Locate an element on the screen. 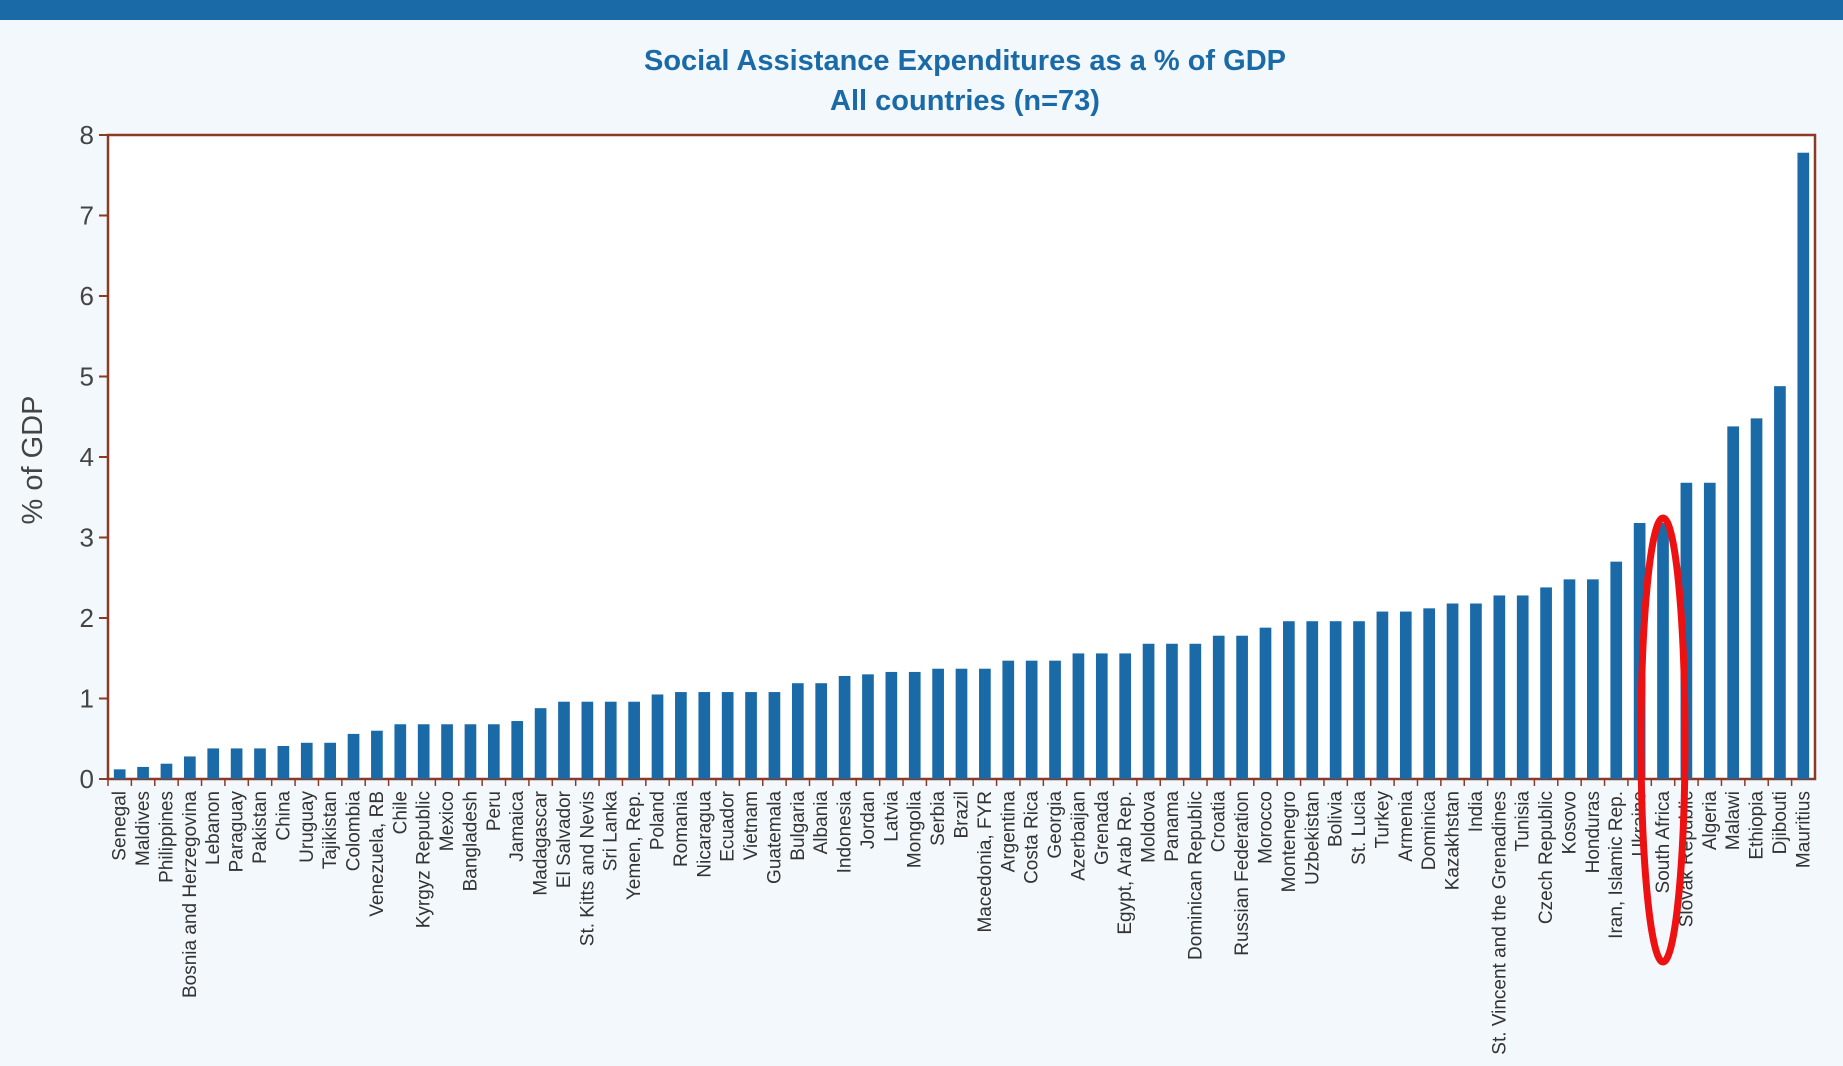 The image size is (1843, 1066). top-banner-bar is located at coordinates (921, 10).